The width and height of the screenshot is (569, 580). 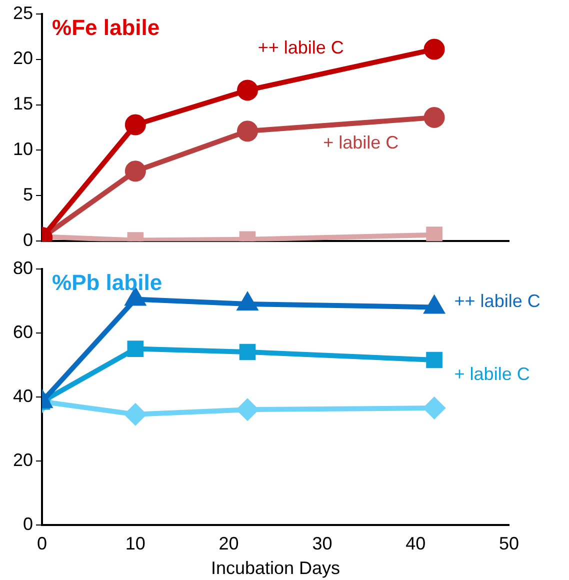 What do you see at coordinates (23, 332) in the screenshot?
I see `y-tick-label: 60` at bounding box center [23, 332].